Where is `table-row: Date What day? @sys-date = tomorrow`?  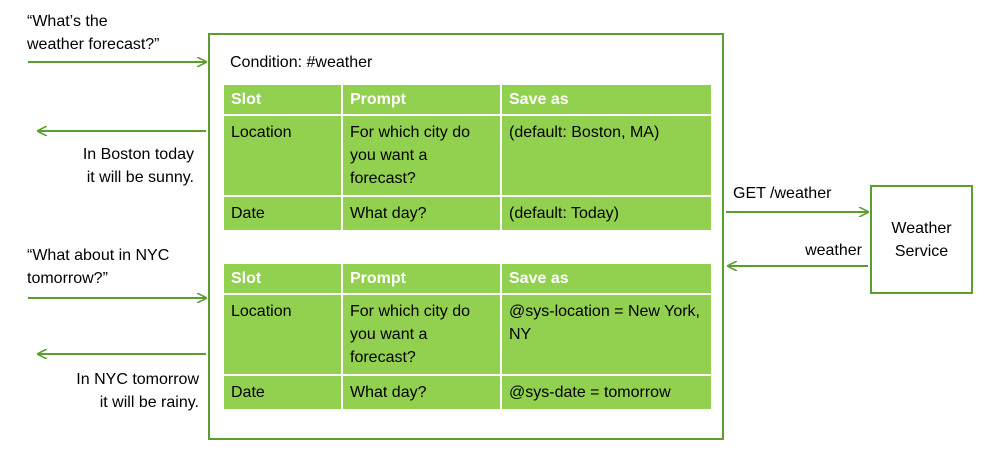 table-row: Date What day? @sys-date = tomorrow is located at coordinates (467, 392).